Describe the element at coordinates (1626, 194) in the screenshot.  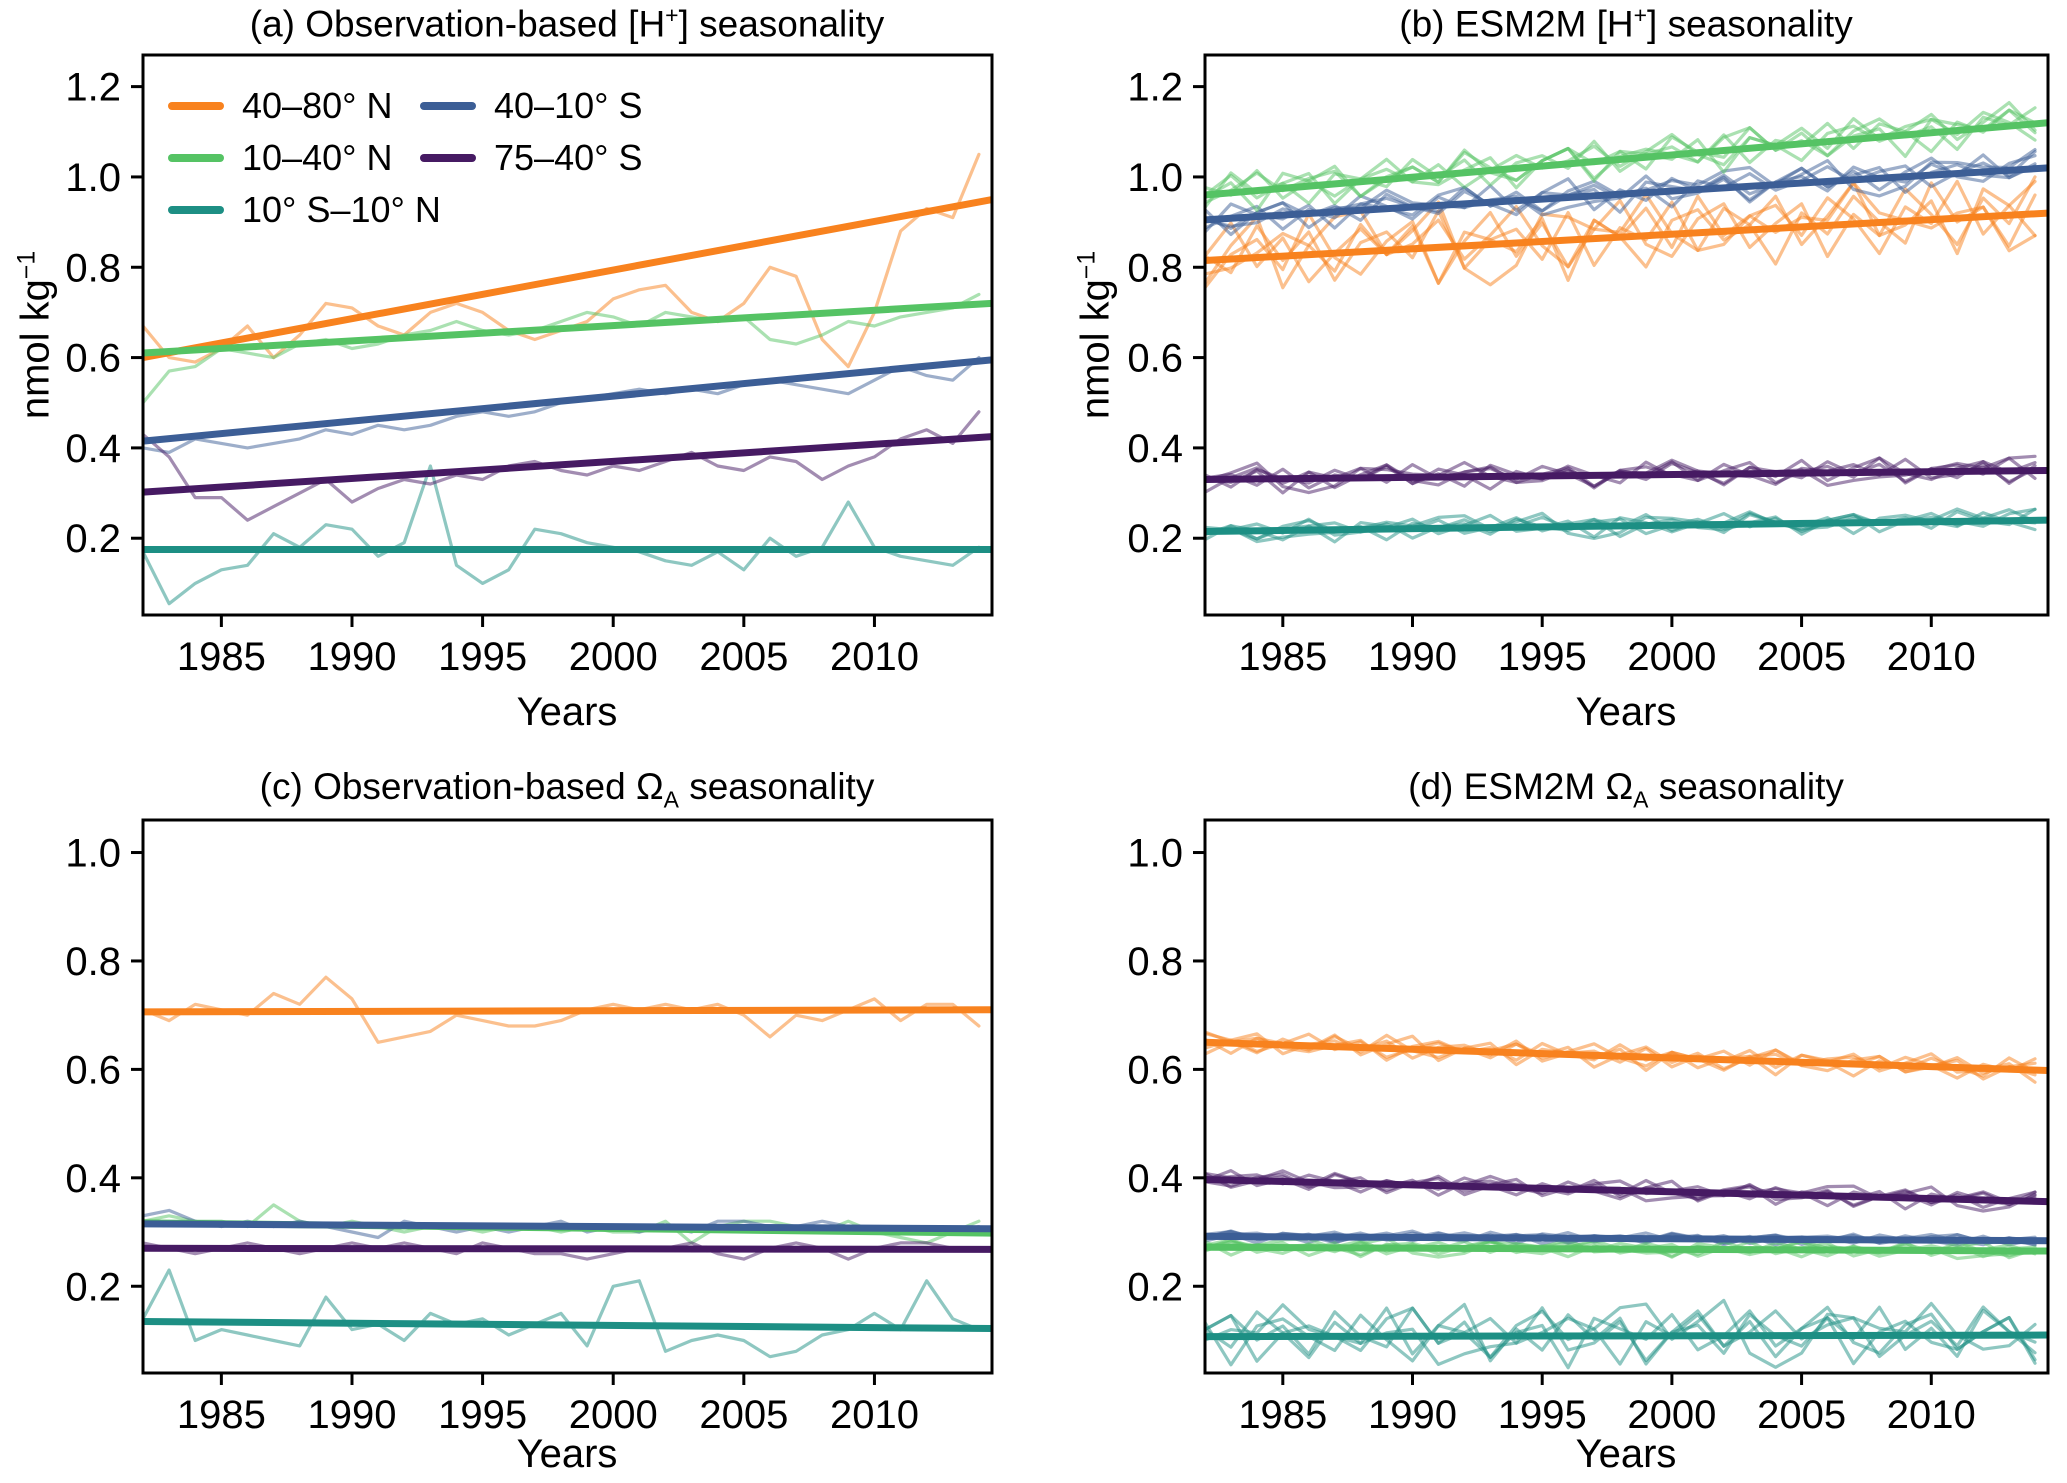
I see `panel-b-trend-line-40-10s` at that location.